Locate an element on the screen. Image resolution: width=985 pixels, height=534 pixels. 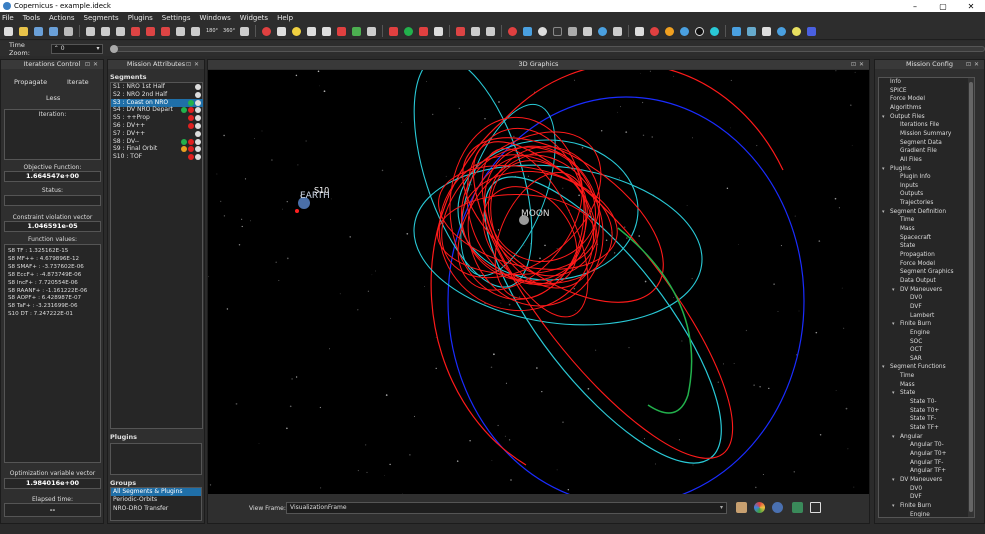
orbit-icon is located at coordinates (715, 31).